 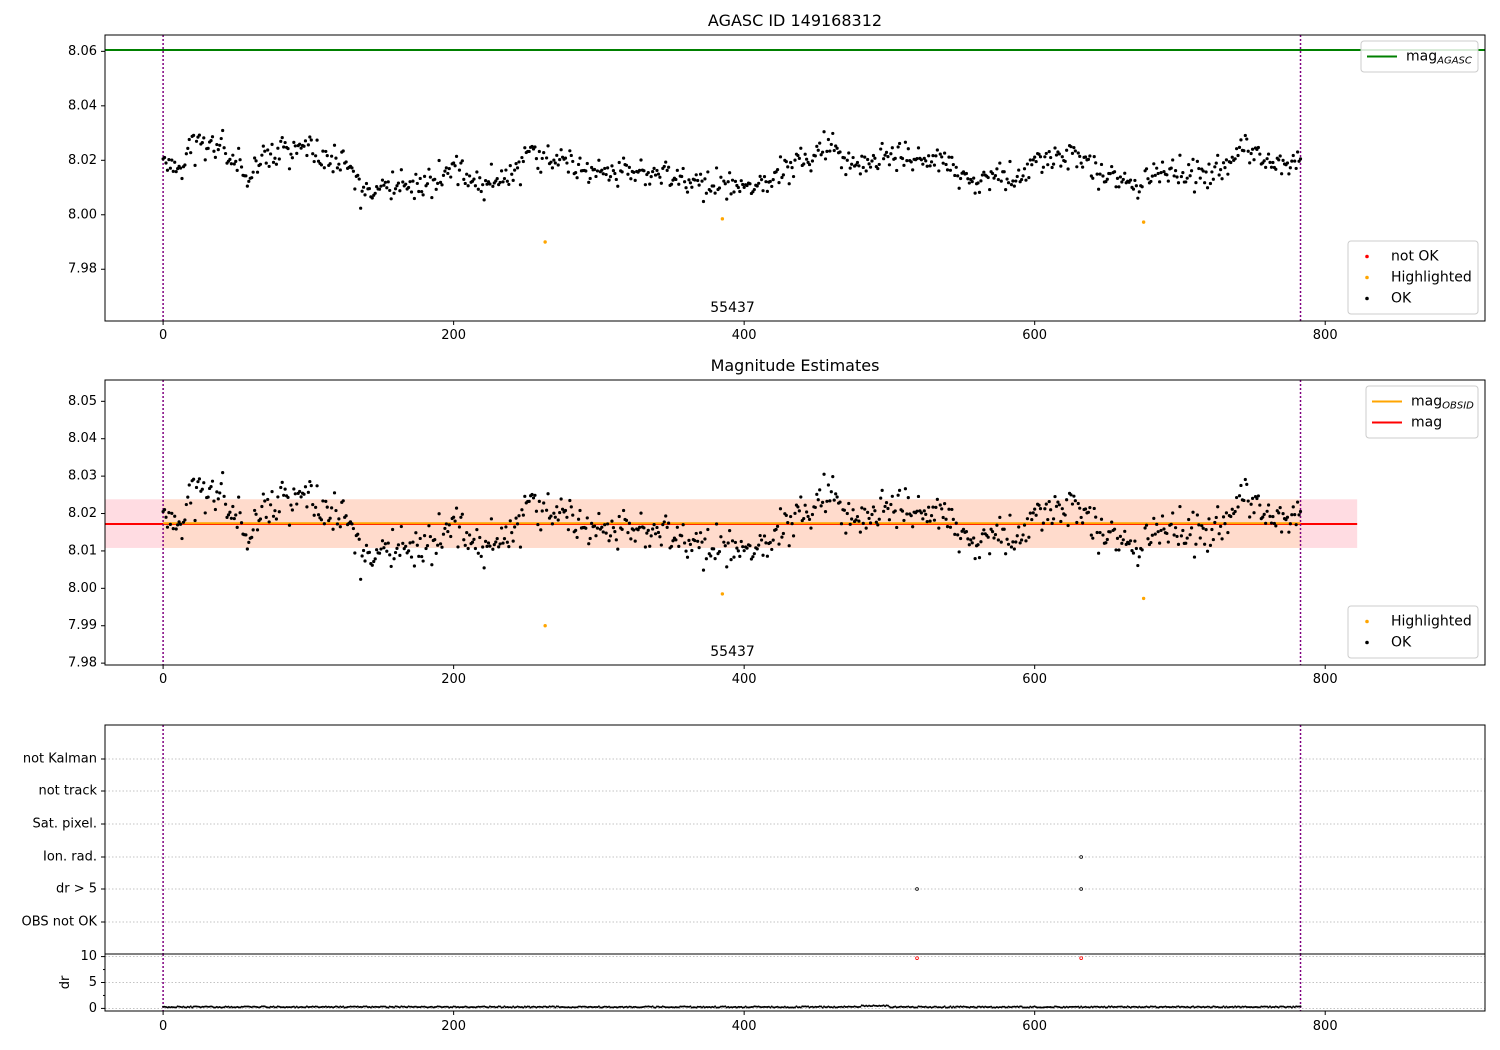 I want to click on legend-label: OK, so click(x=1401, y=299).